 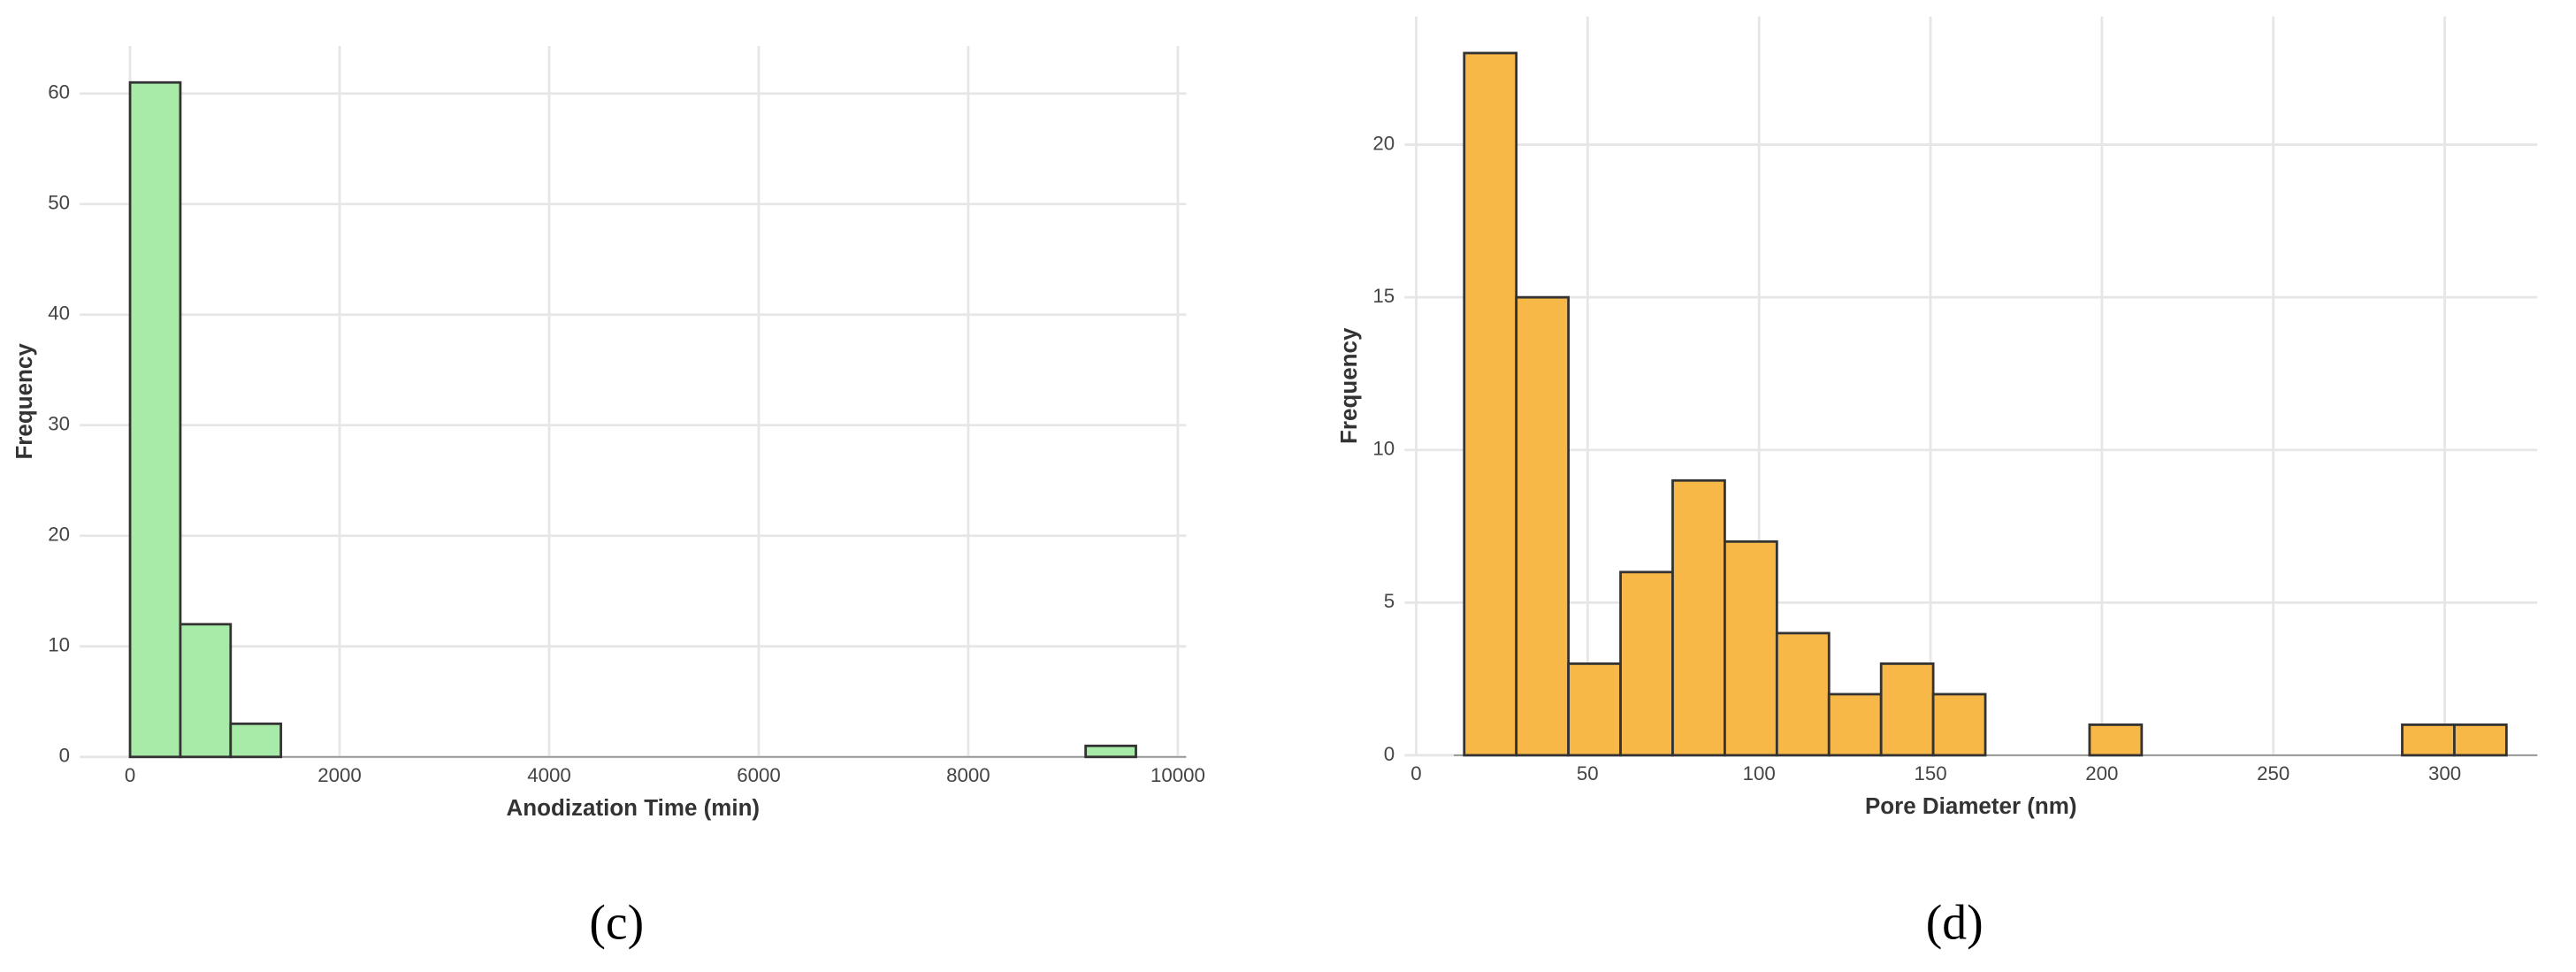 I want to click on x-tick-label: 4000, so click(x=549, y=775).